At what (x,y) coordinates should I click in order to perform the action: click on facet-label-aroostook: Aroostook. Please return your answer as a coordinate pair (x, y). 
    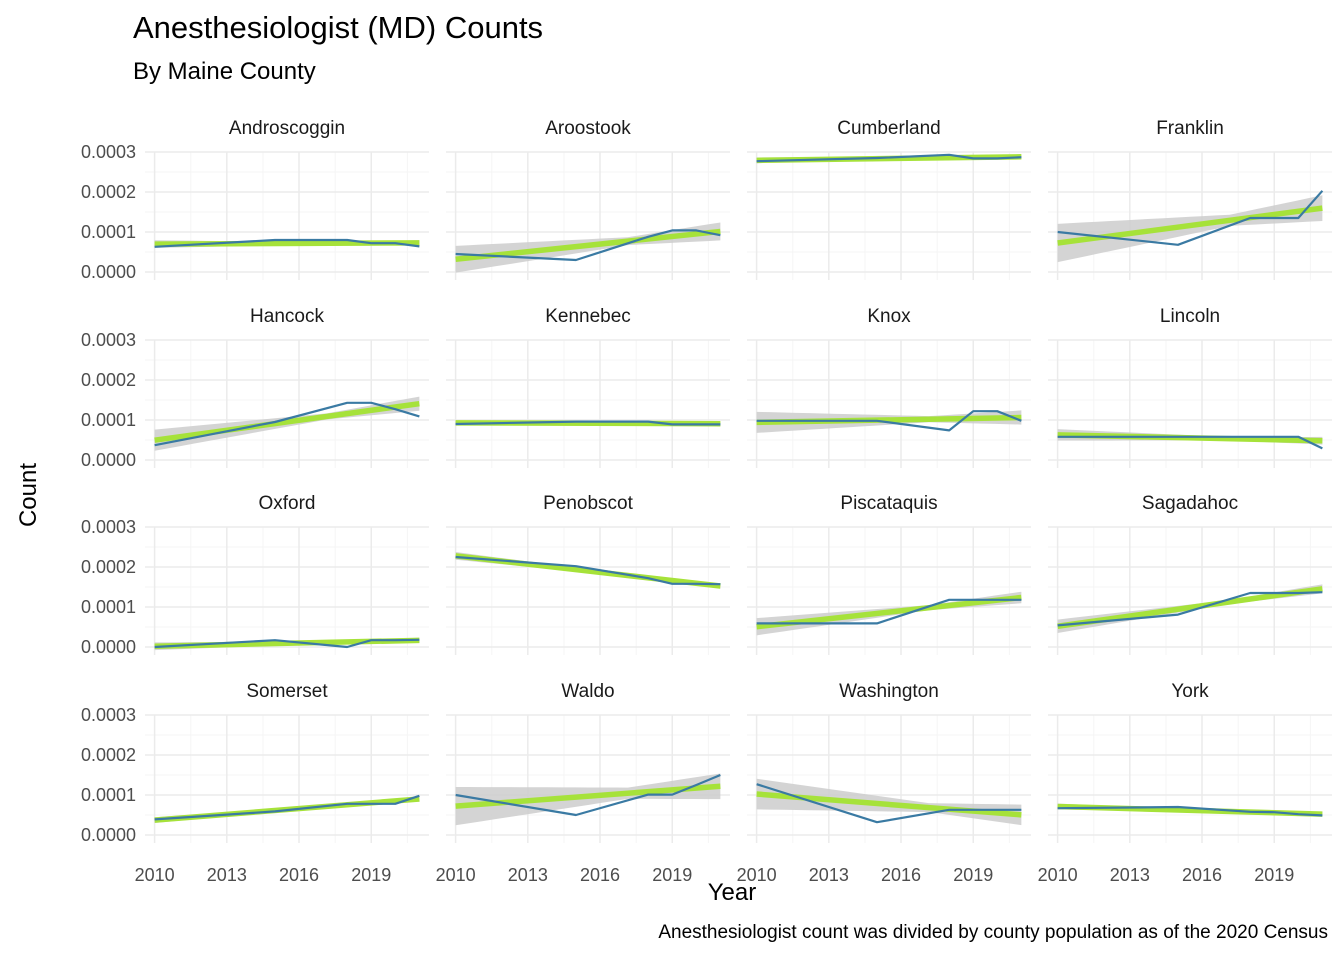
    Looking at the image, I should click on (588, 128).